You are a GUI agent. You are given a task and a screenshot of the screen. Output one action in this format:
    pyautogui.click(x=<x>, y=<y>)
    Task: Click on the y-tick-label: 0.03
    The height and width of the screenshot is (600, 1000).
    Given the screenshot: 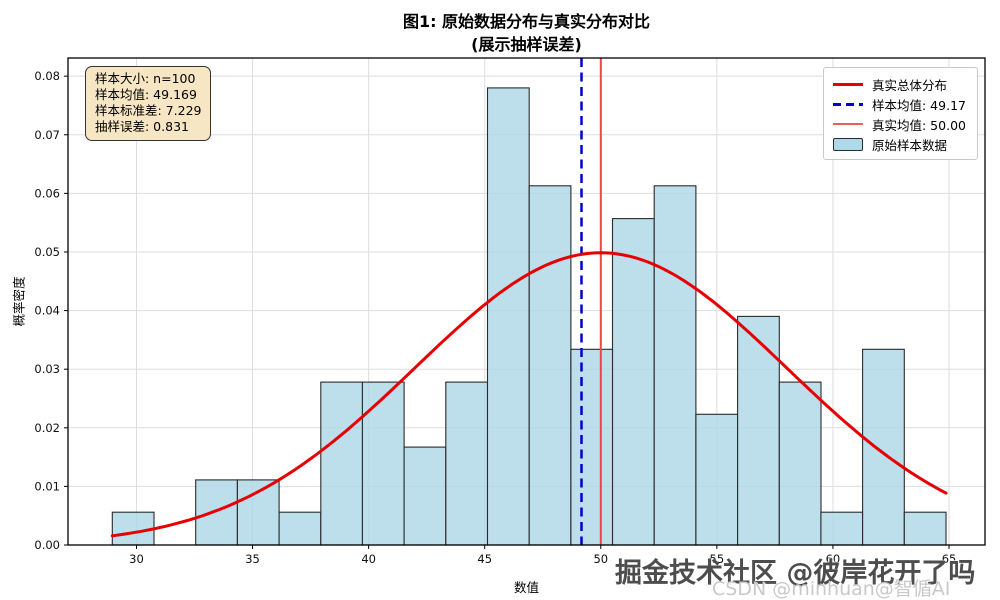 What is the action you would take?
    pyautogui.click(x=47, y=369)
    